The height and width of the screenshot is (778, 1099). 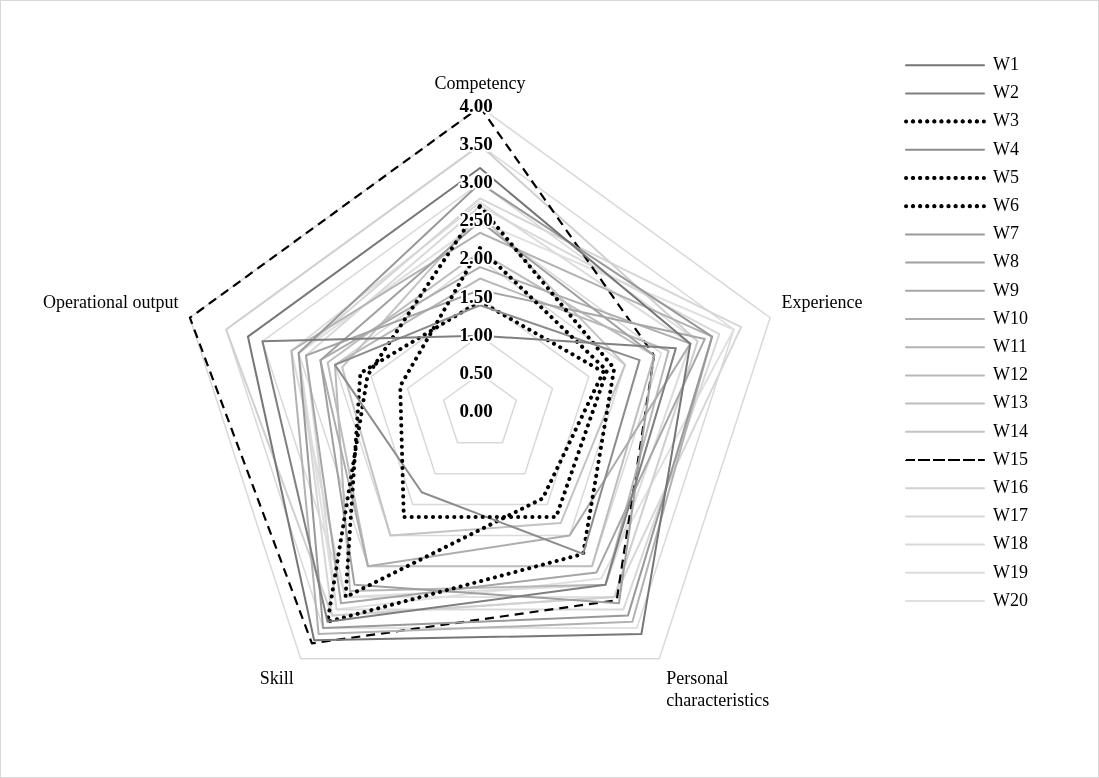 I want to click on legend-label: W16, so click(x=1011, y=486).